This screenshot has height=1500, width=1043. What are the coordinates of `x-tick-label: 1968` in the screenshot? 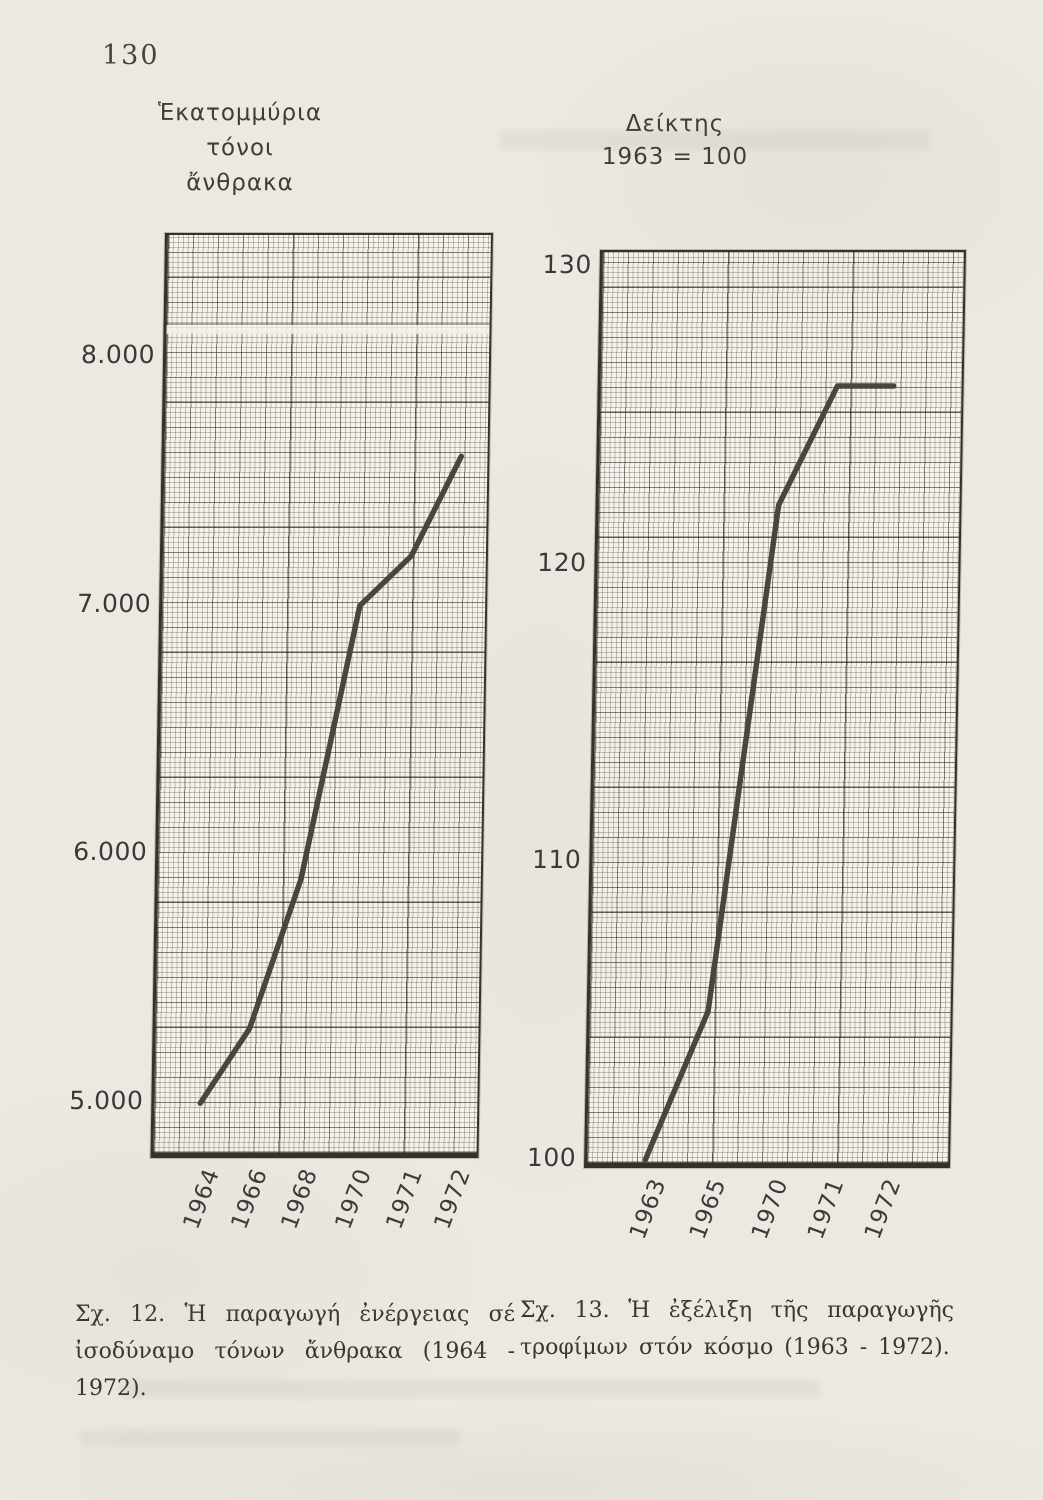 It's located at (299, 1199).